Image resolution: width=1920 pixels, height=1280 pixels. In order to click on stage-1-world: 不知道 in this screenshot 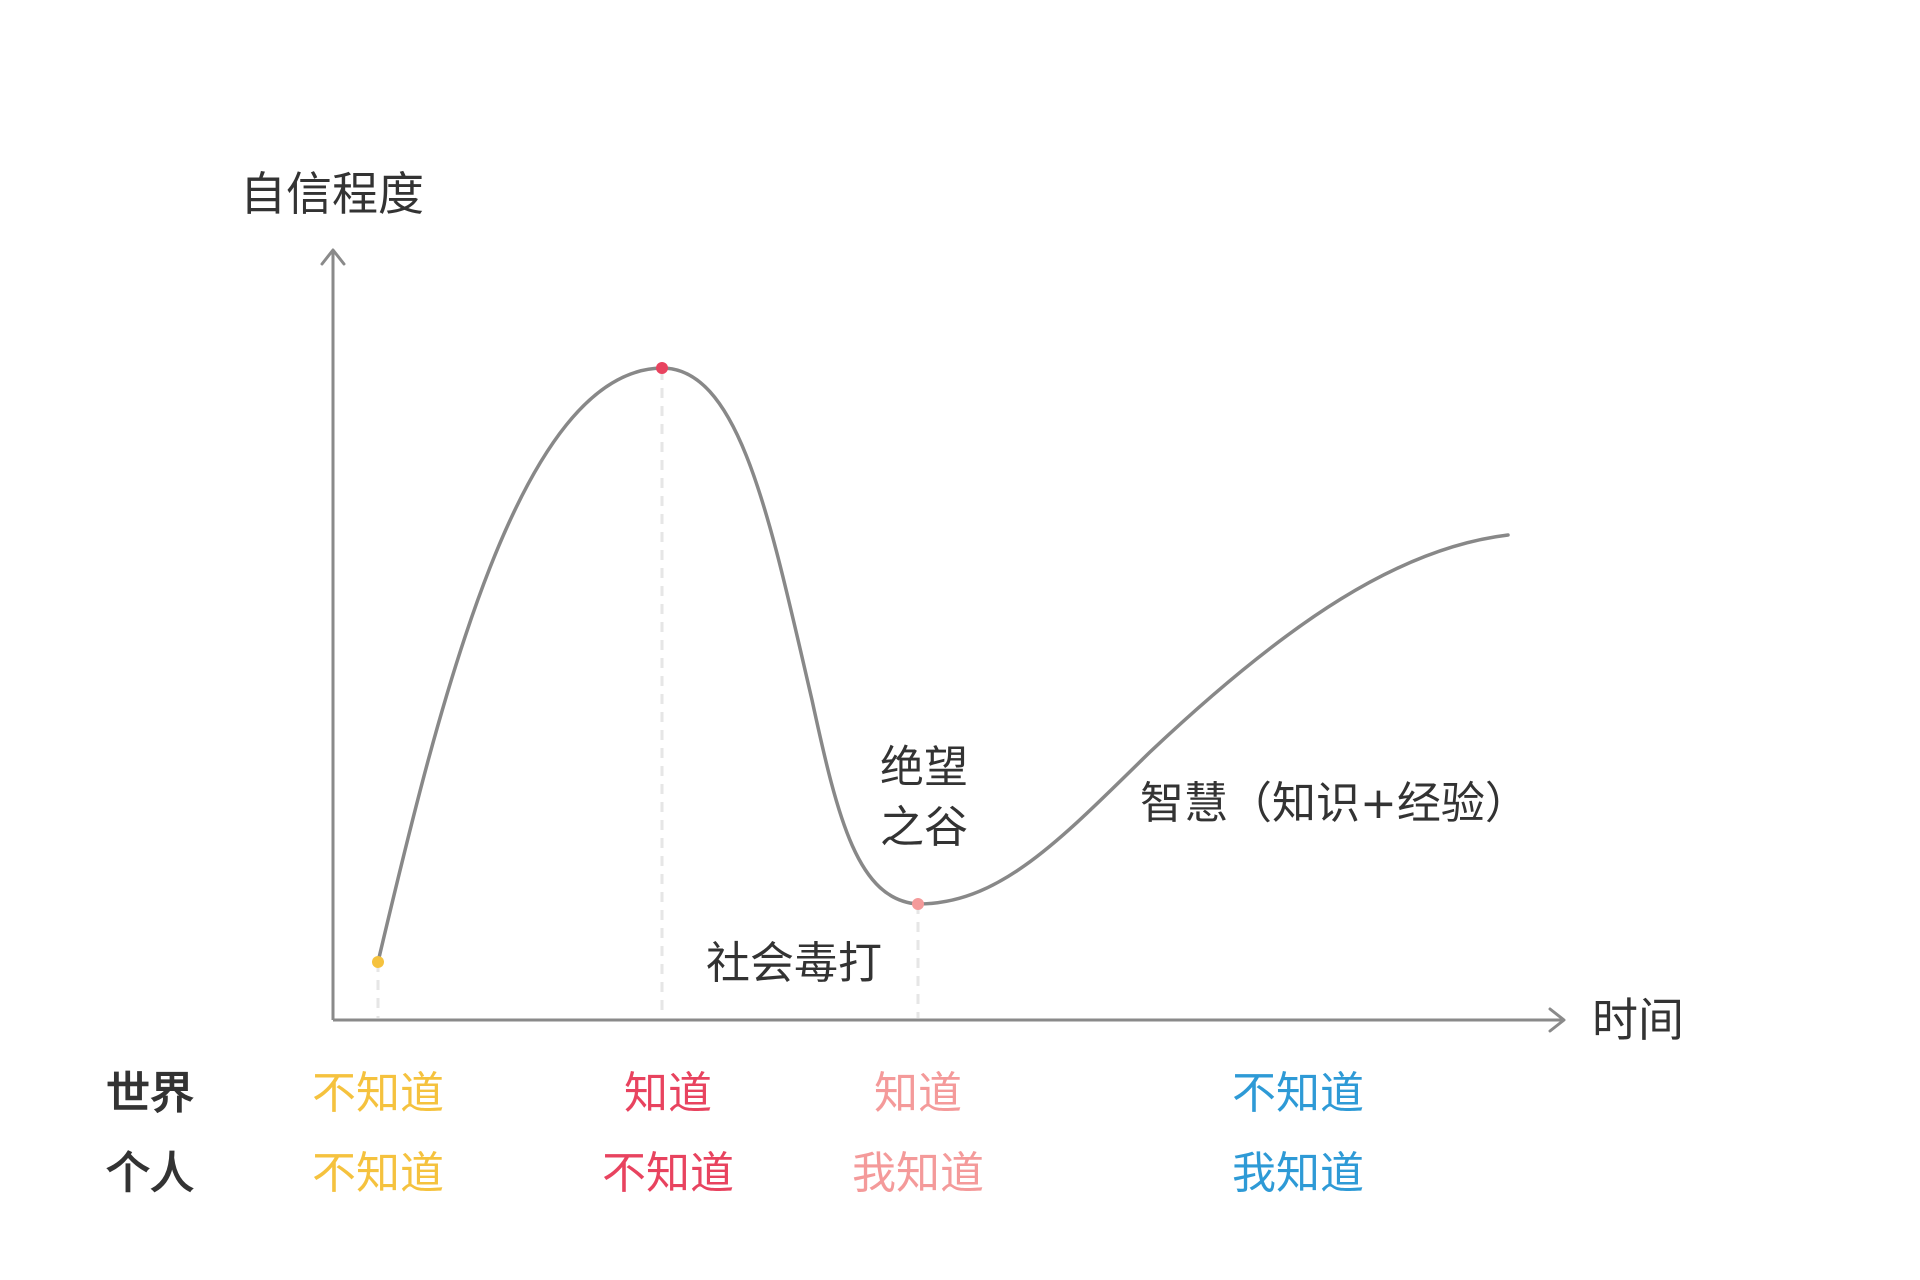, I will do `click(378, 1093)`.